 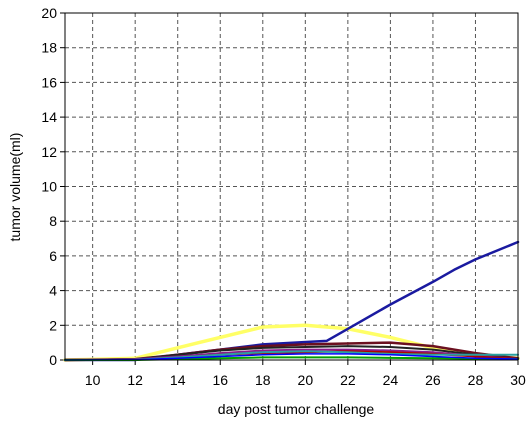 What do you see at coordinates (53, 256) in the screenshot?
I see `y-tick-label: 6` at bounding box center [53, 256].